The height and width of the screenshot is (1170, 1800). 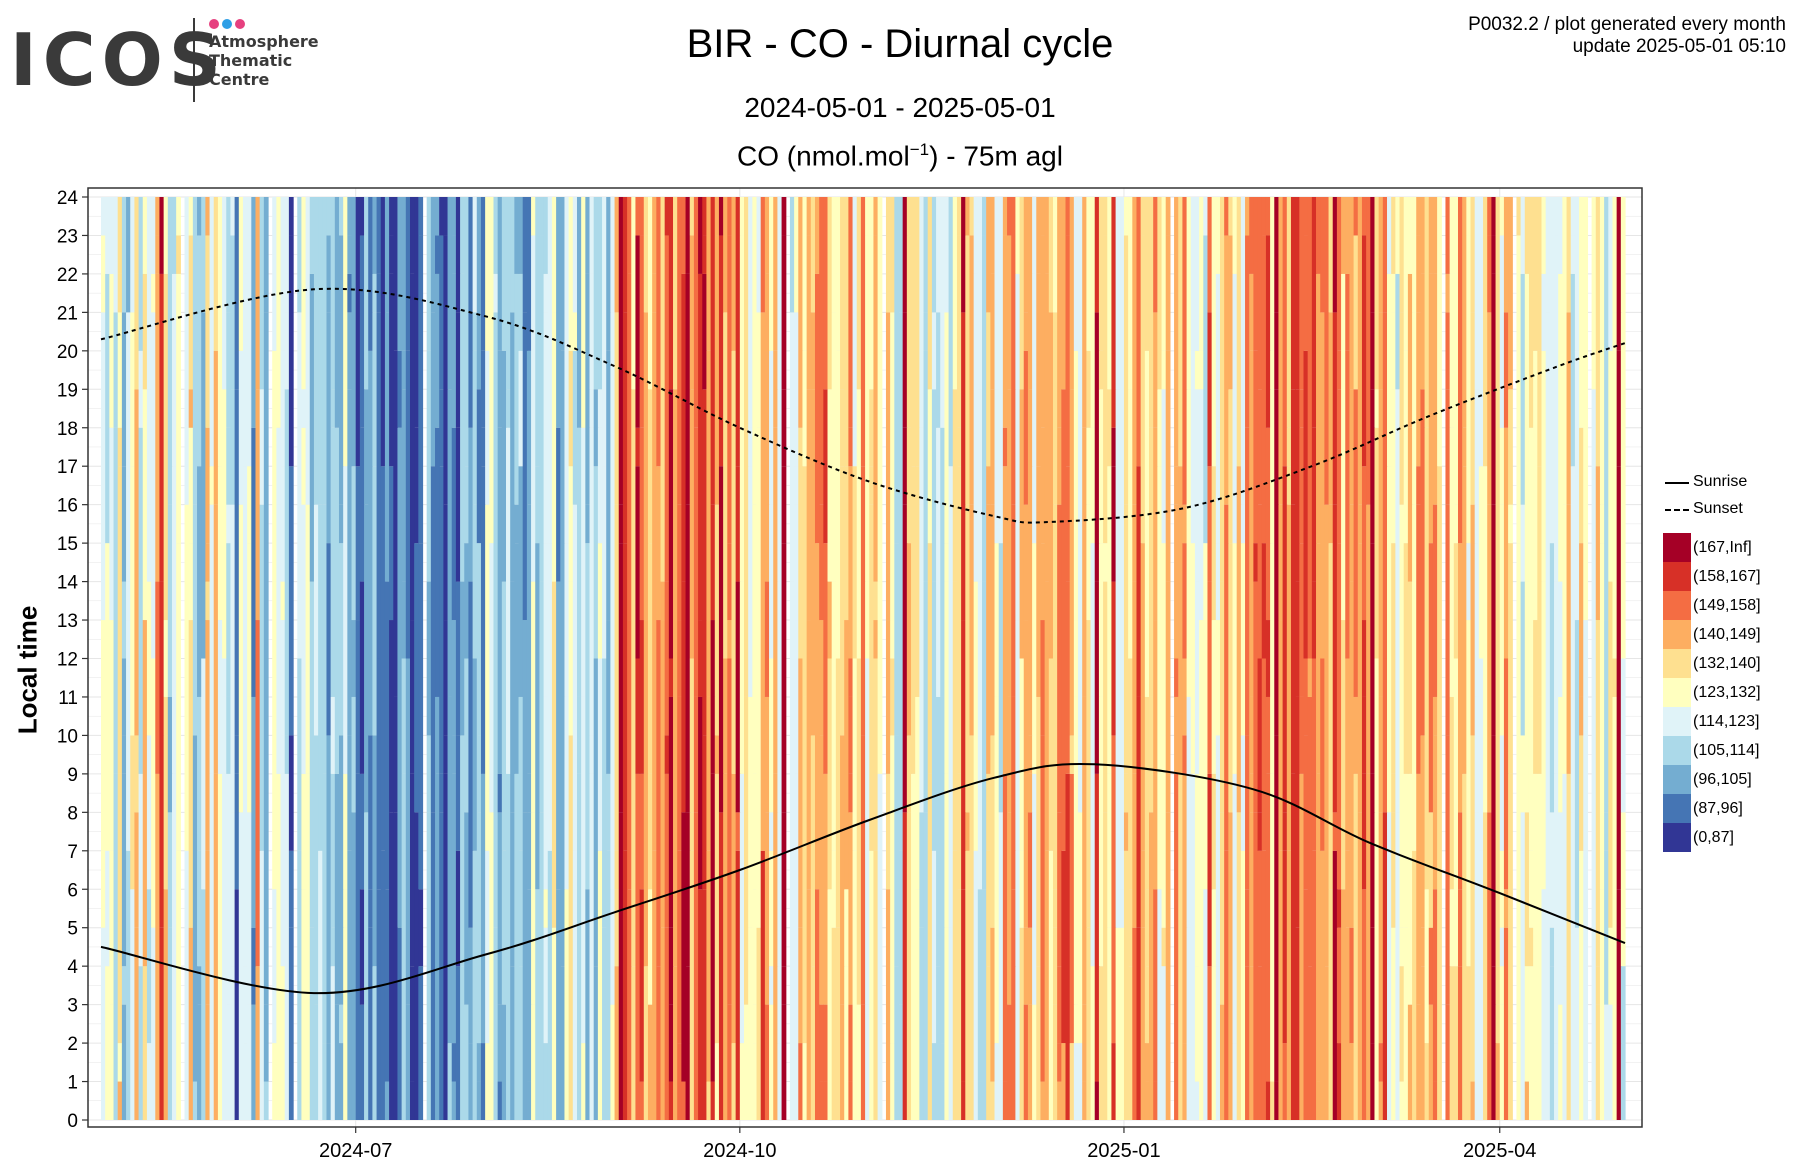 What do you see at coordinates (1677, 483) in the screenshot?
I see `legend-sunrise-swatch` at bounding box center [1677, 483].